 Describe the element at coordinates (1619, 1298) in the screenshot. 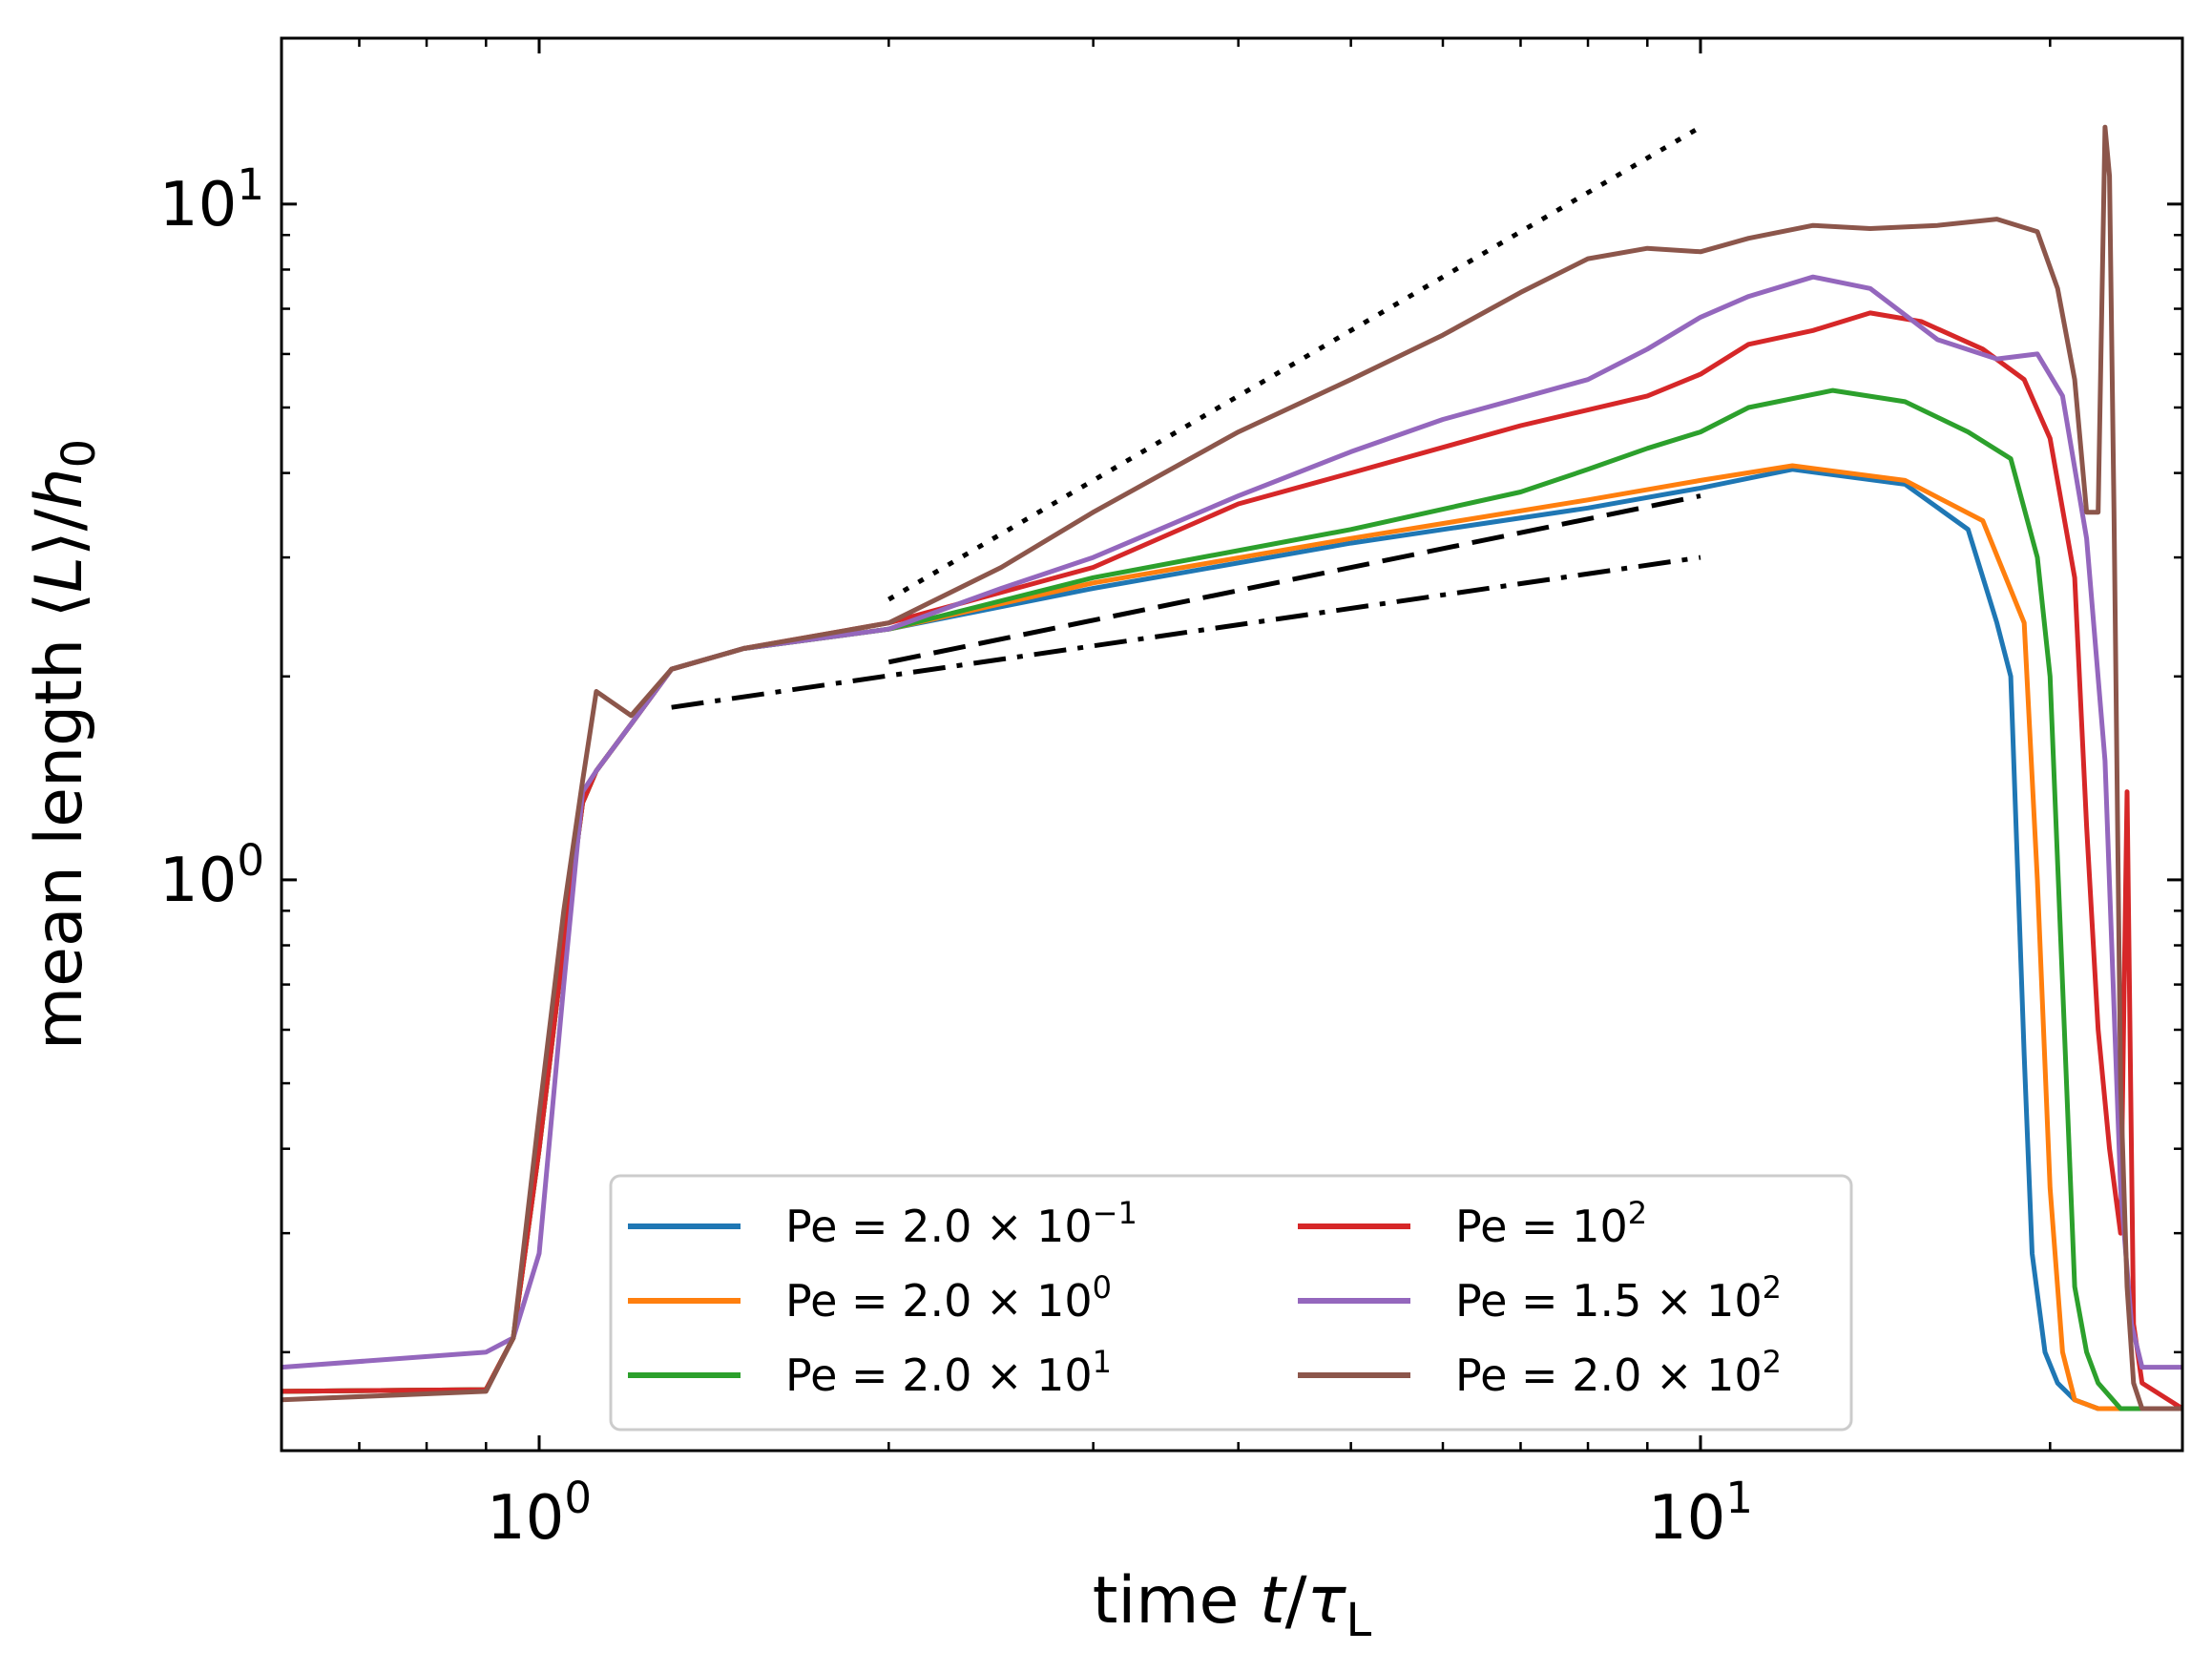

I see `legend-label: Pe = 1.5 × 102` at that location.